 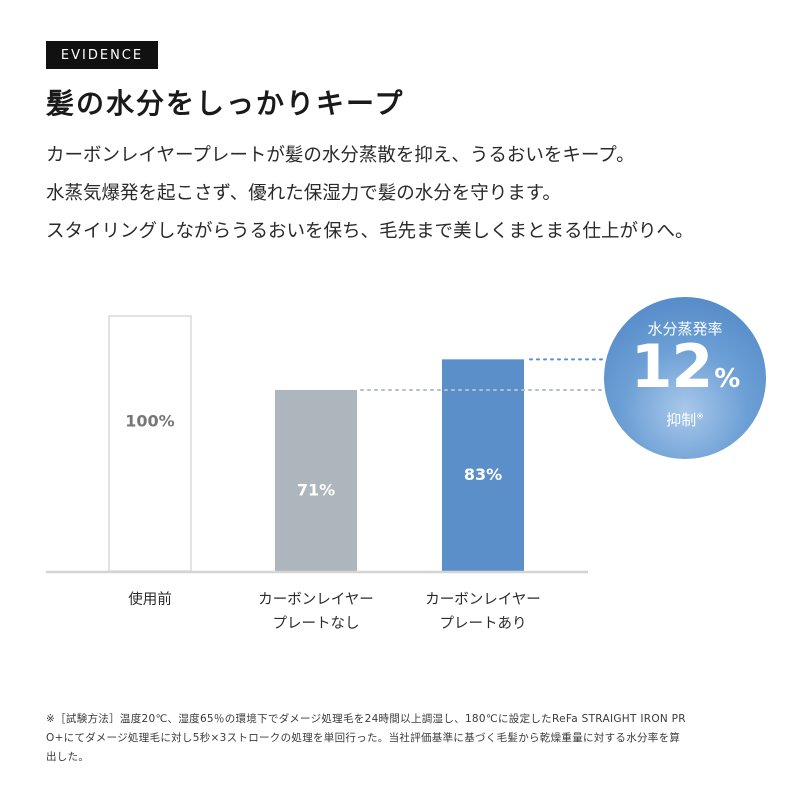 What do you see at coordinates (316, 489) in the screenshot?
I see `bar-value-label-2: 71%` at bounding box center [316, 489].